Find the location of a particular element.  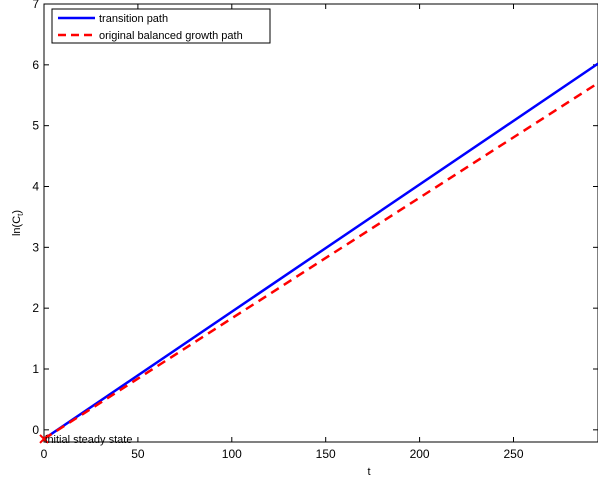

y-axis-label-close: ) is located at coordinates (17, 212).